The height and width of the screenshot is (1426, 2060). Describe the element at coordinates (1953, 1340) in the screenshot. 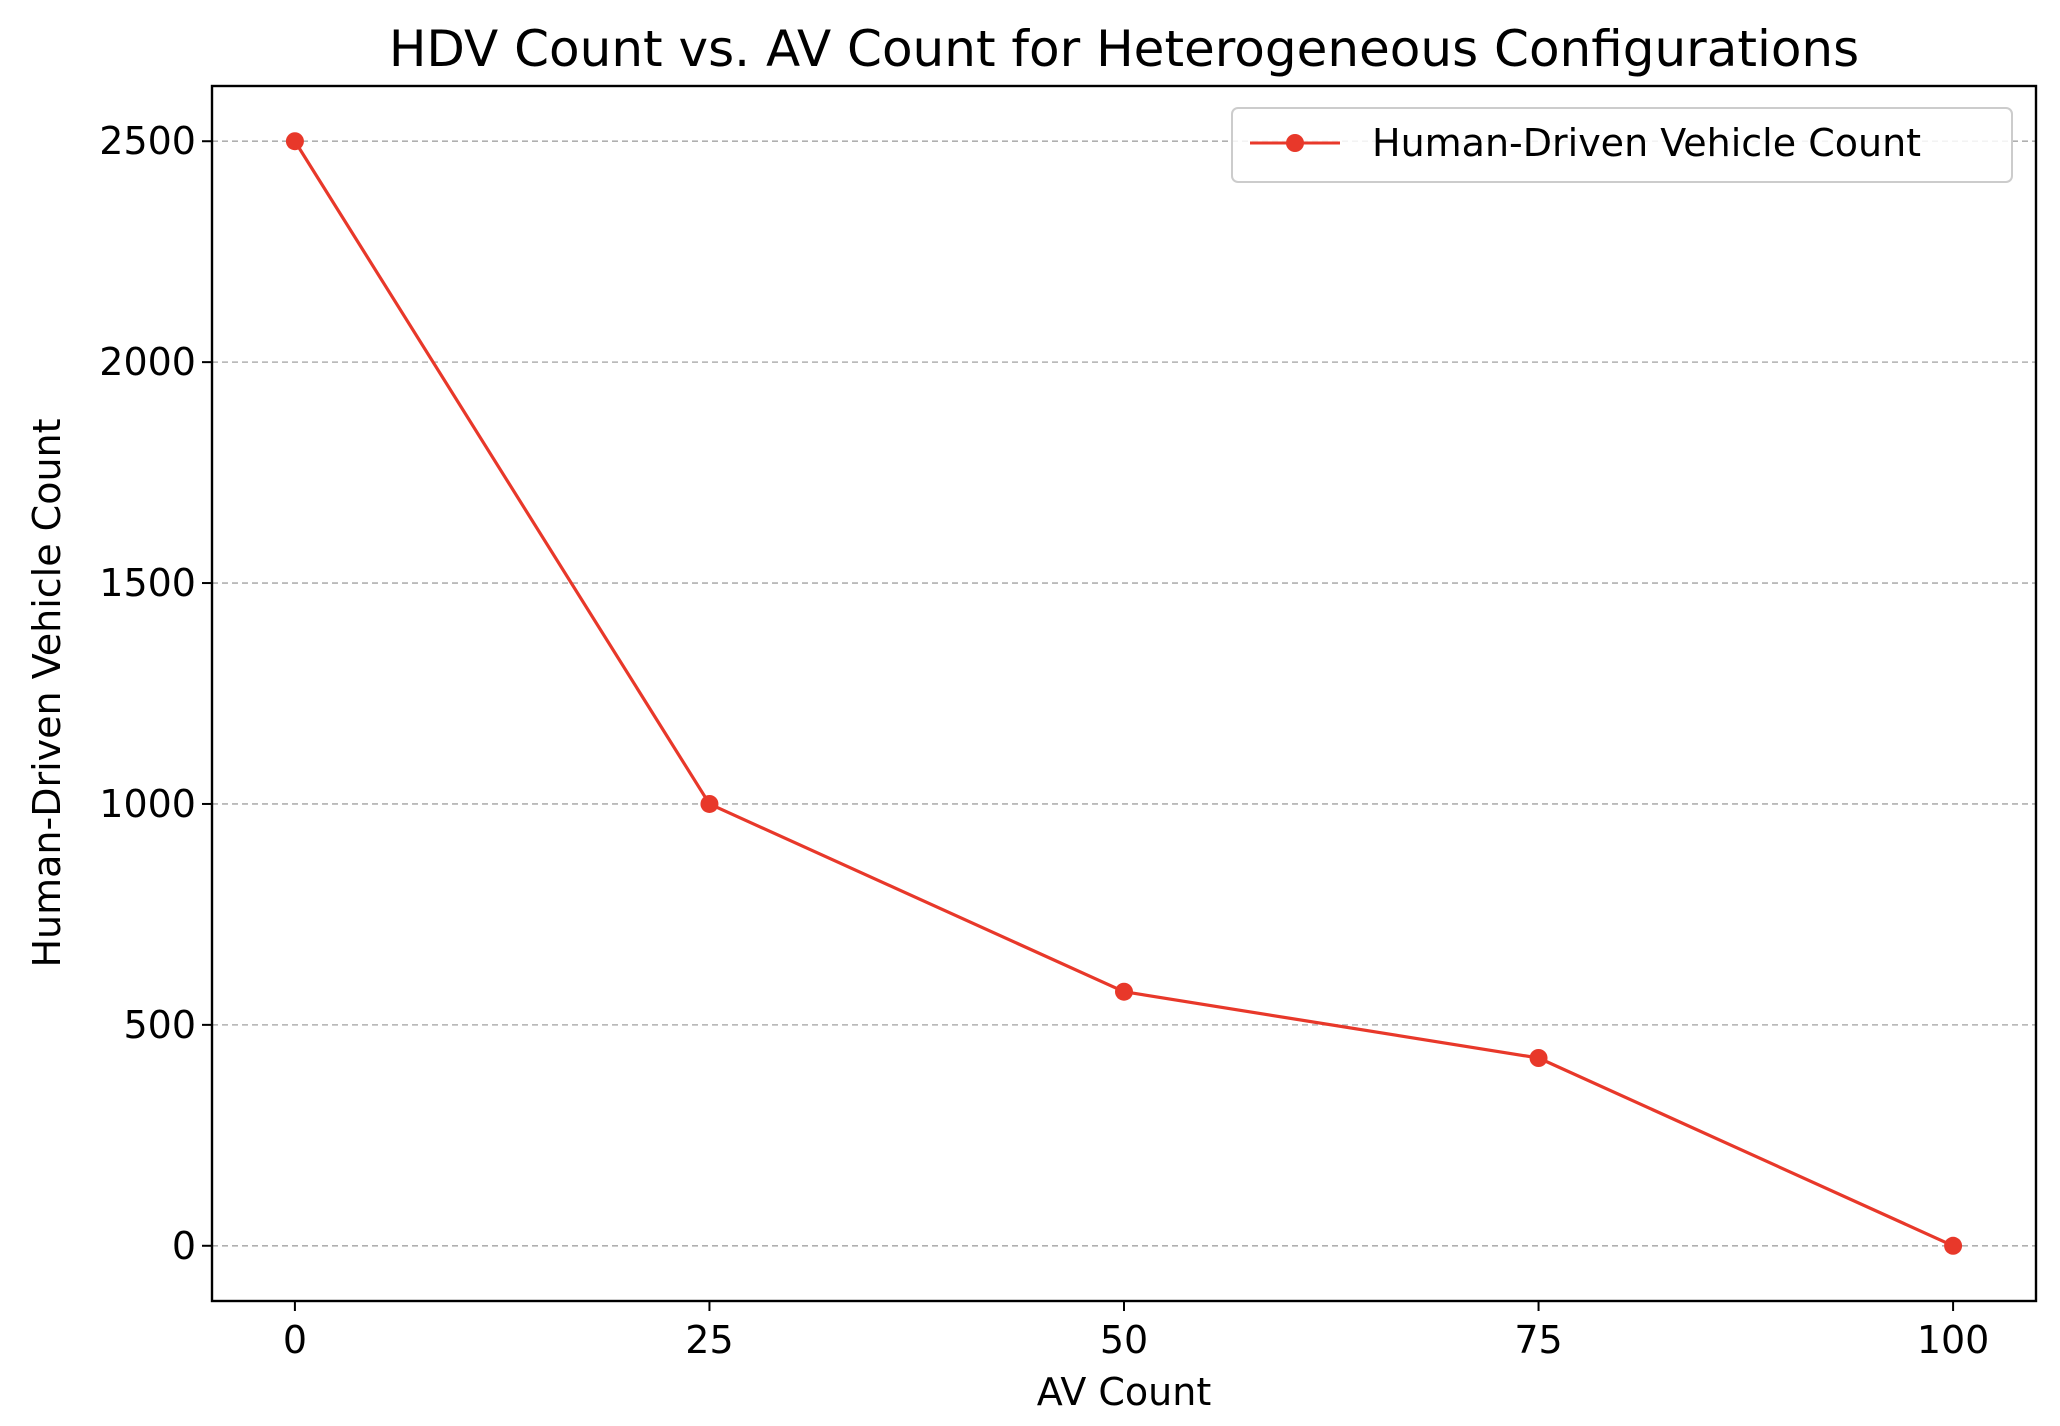

I see `x-tick-label: 100` at that location.